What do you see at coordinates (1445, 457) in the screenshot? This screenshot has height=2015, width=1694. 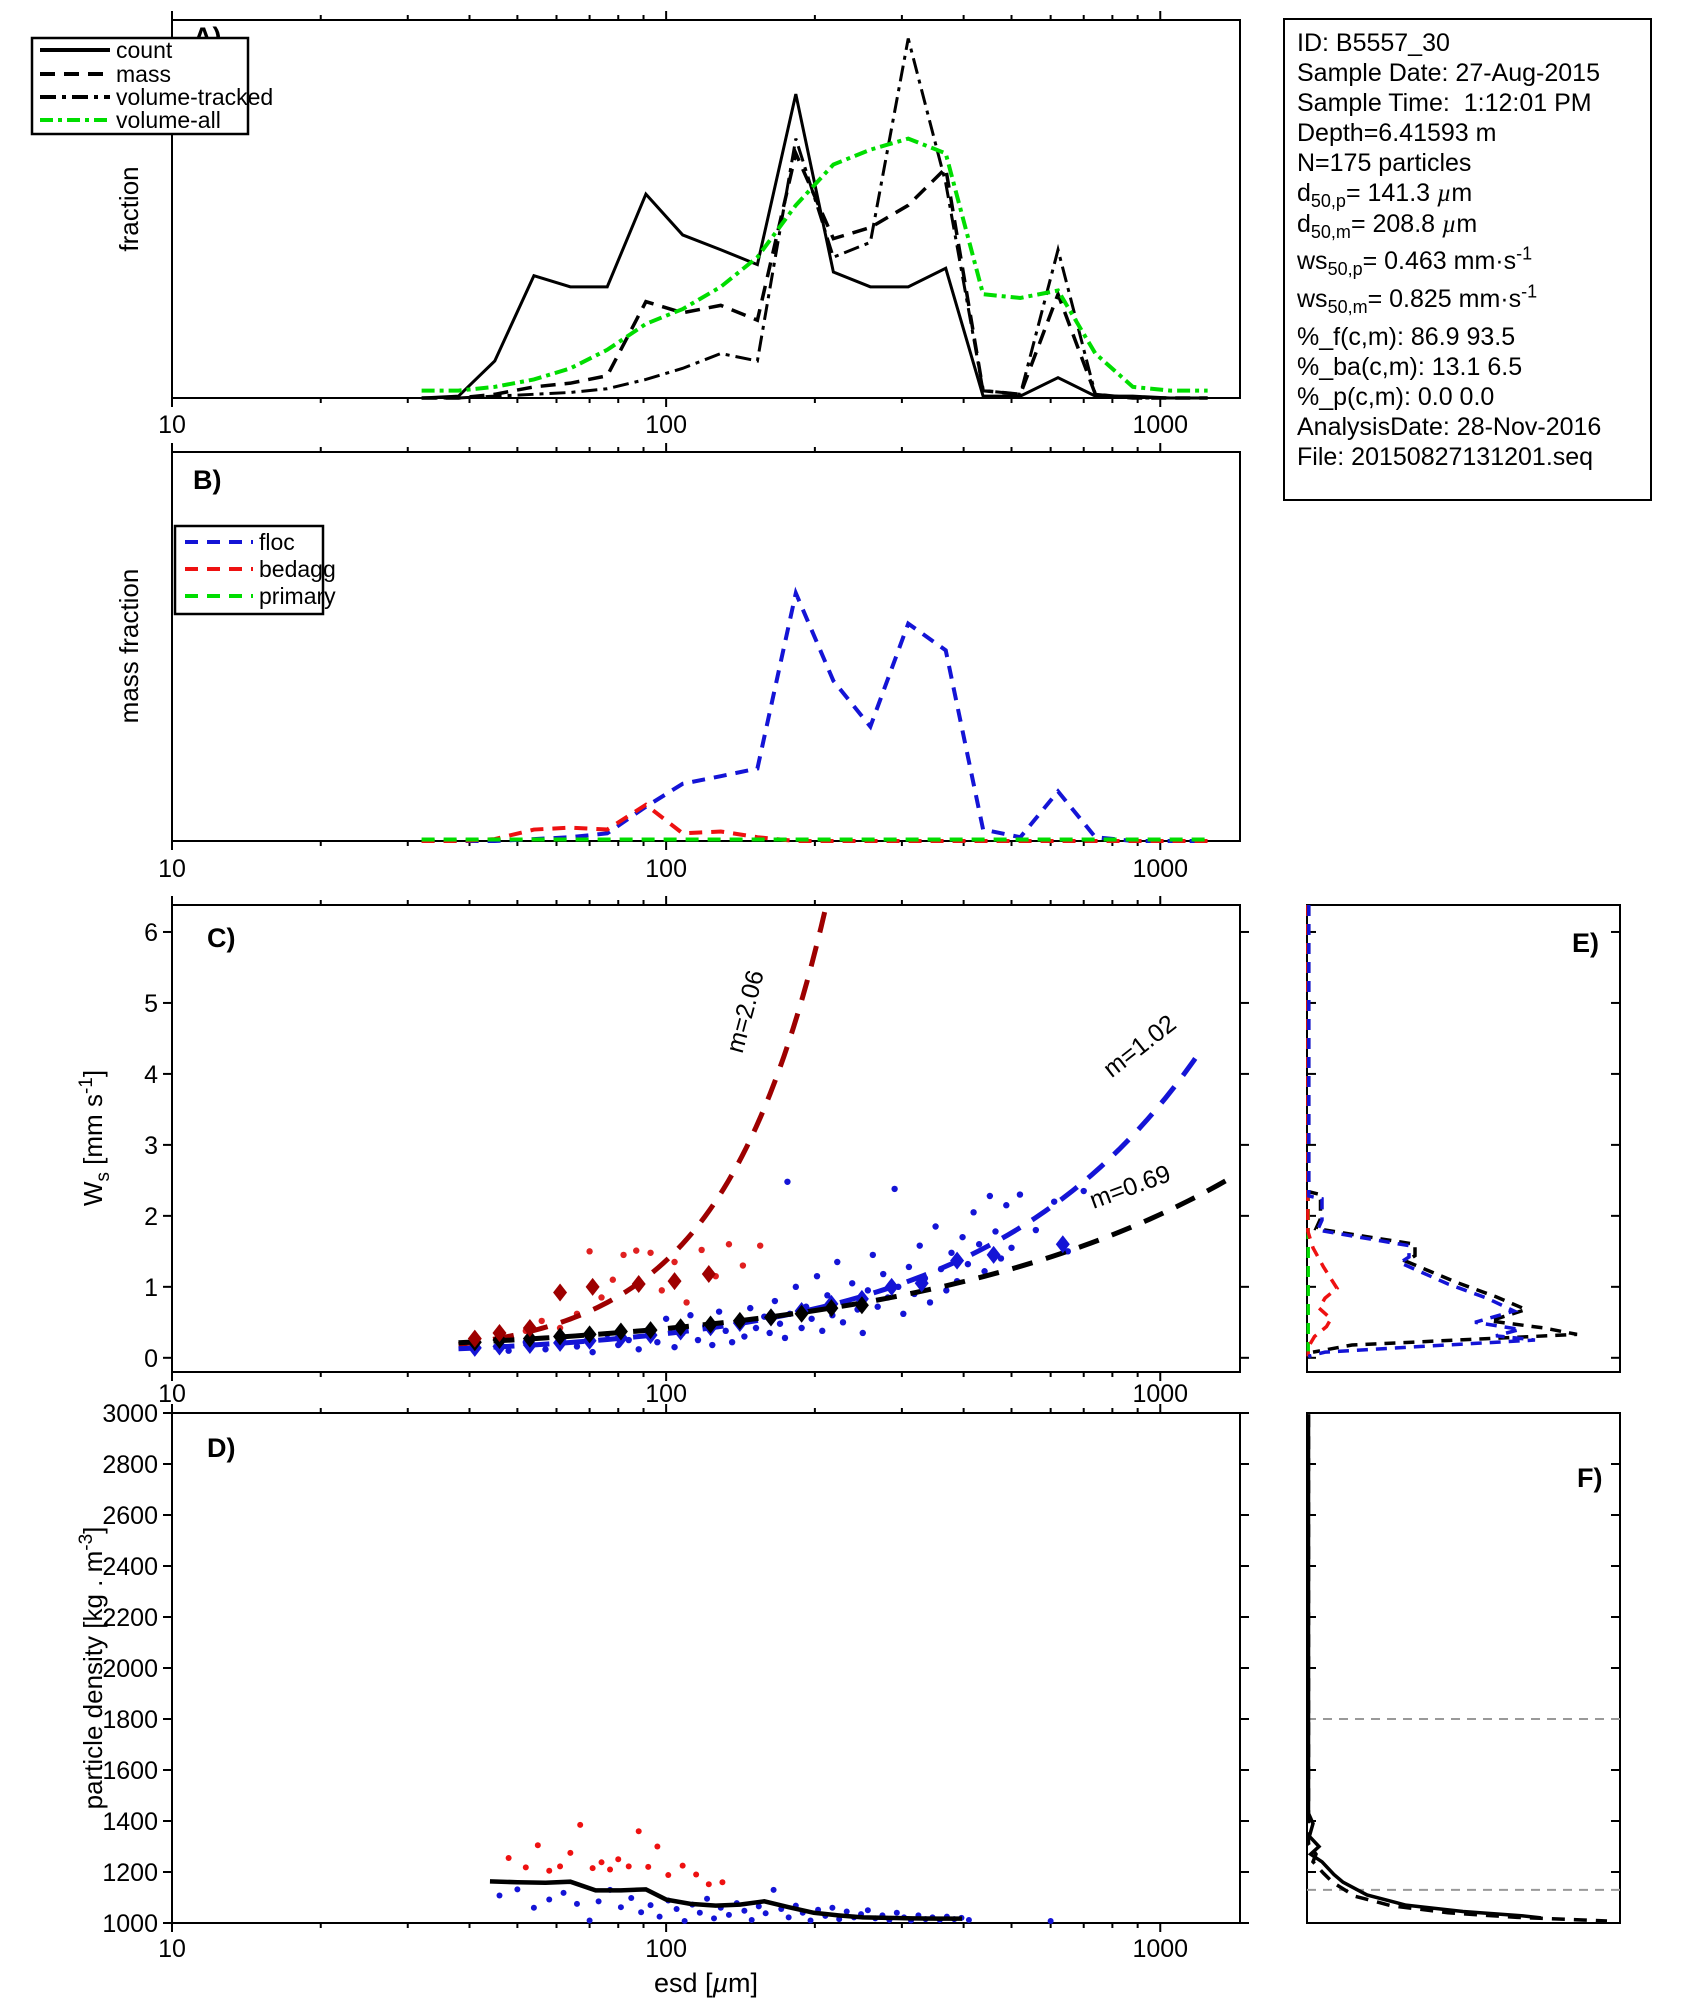 I see `info-text: File: 20150827131201.seq` at bounding box center [1445, 457].